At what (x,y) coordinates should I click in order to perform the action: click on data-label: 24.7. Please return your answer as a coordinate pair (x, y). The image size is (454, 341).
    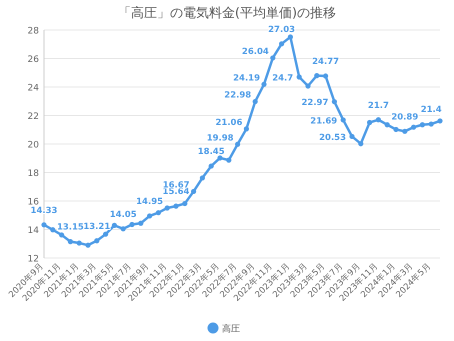
    Looking at the image, I should click on (283, 79).